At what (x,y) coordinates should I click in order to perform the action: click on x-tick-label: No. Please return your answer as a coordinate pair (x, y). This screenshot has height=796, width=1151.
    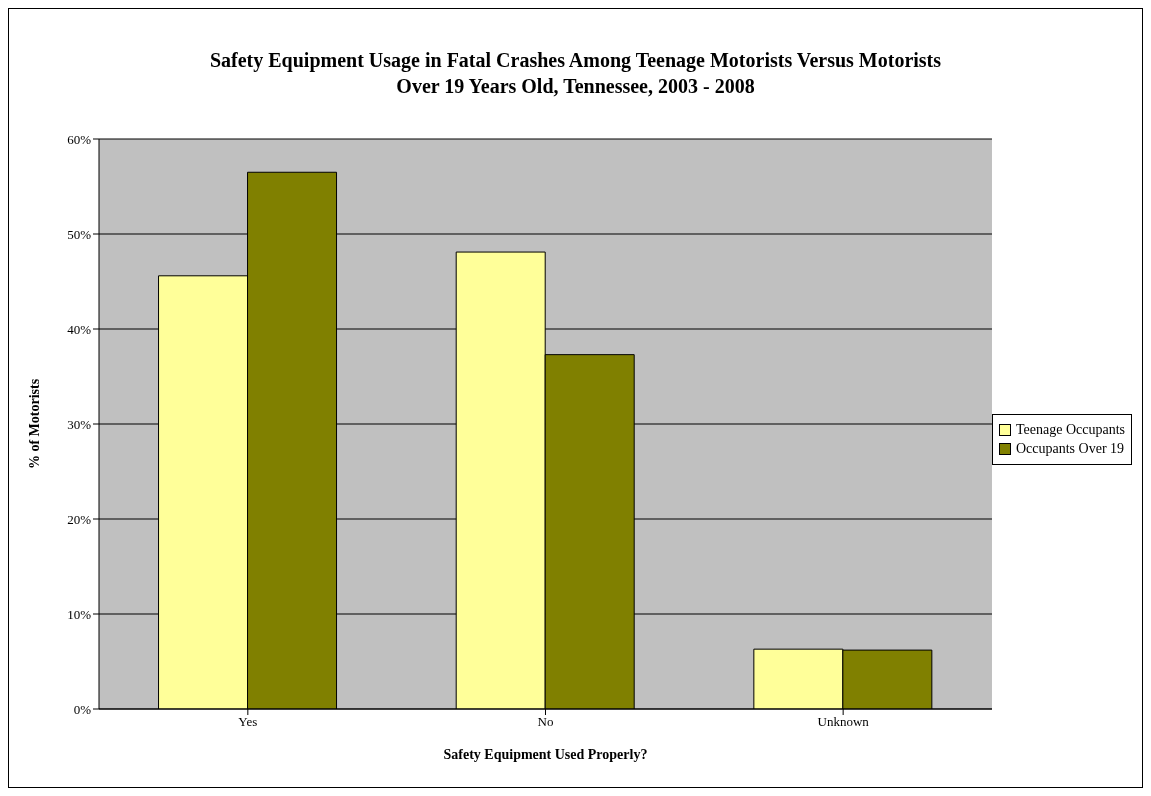
    Looking at the image, I should click on (545, 722).